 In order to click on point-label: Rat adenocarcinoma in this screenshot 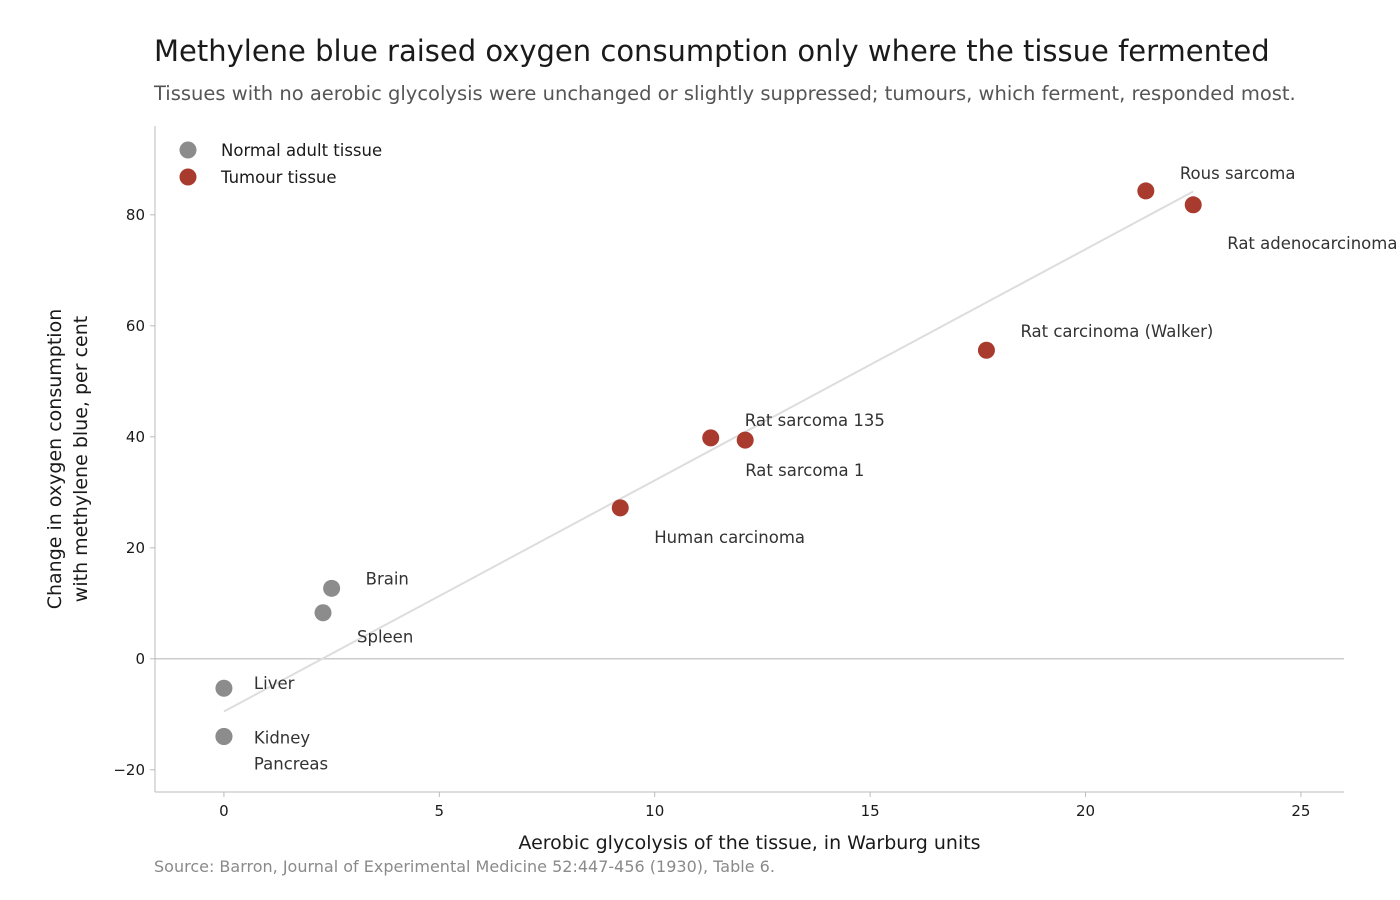, I will do `click(1312, 243)`.